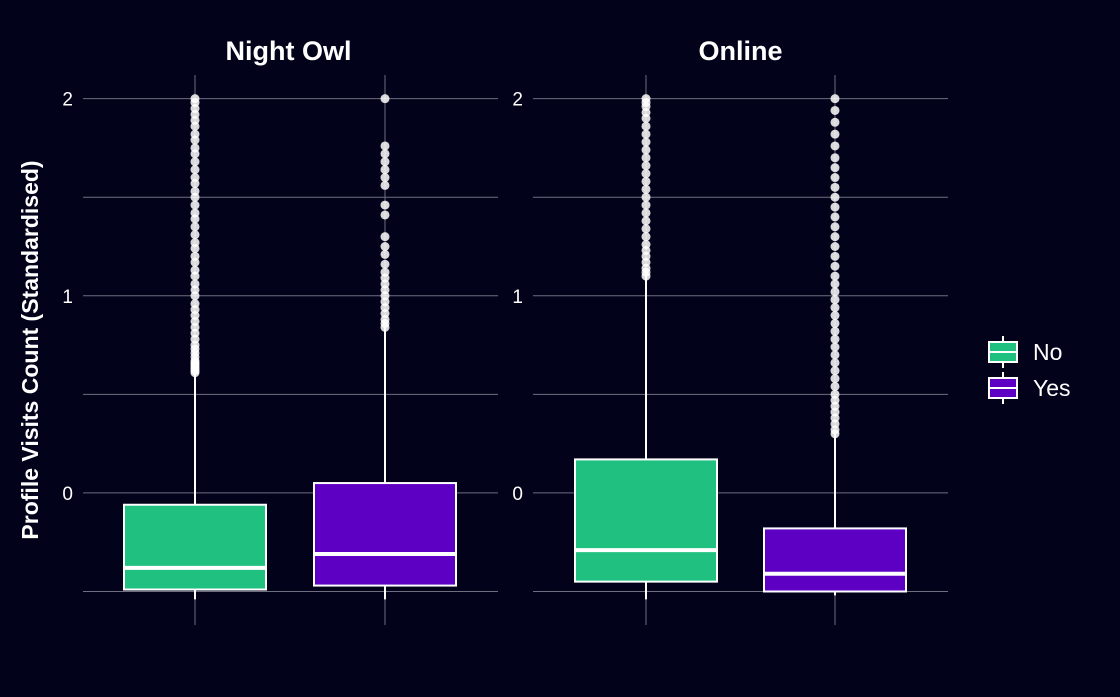 Image resolution: width=1120 pixels, height=697 pixels. Describe the element at coordinates (1029, 388) in the screenshot. I see `legend-item-yes: Yes` at that location.